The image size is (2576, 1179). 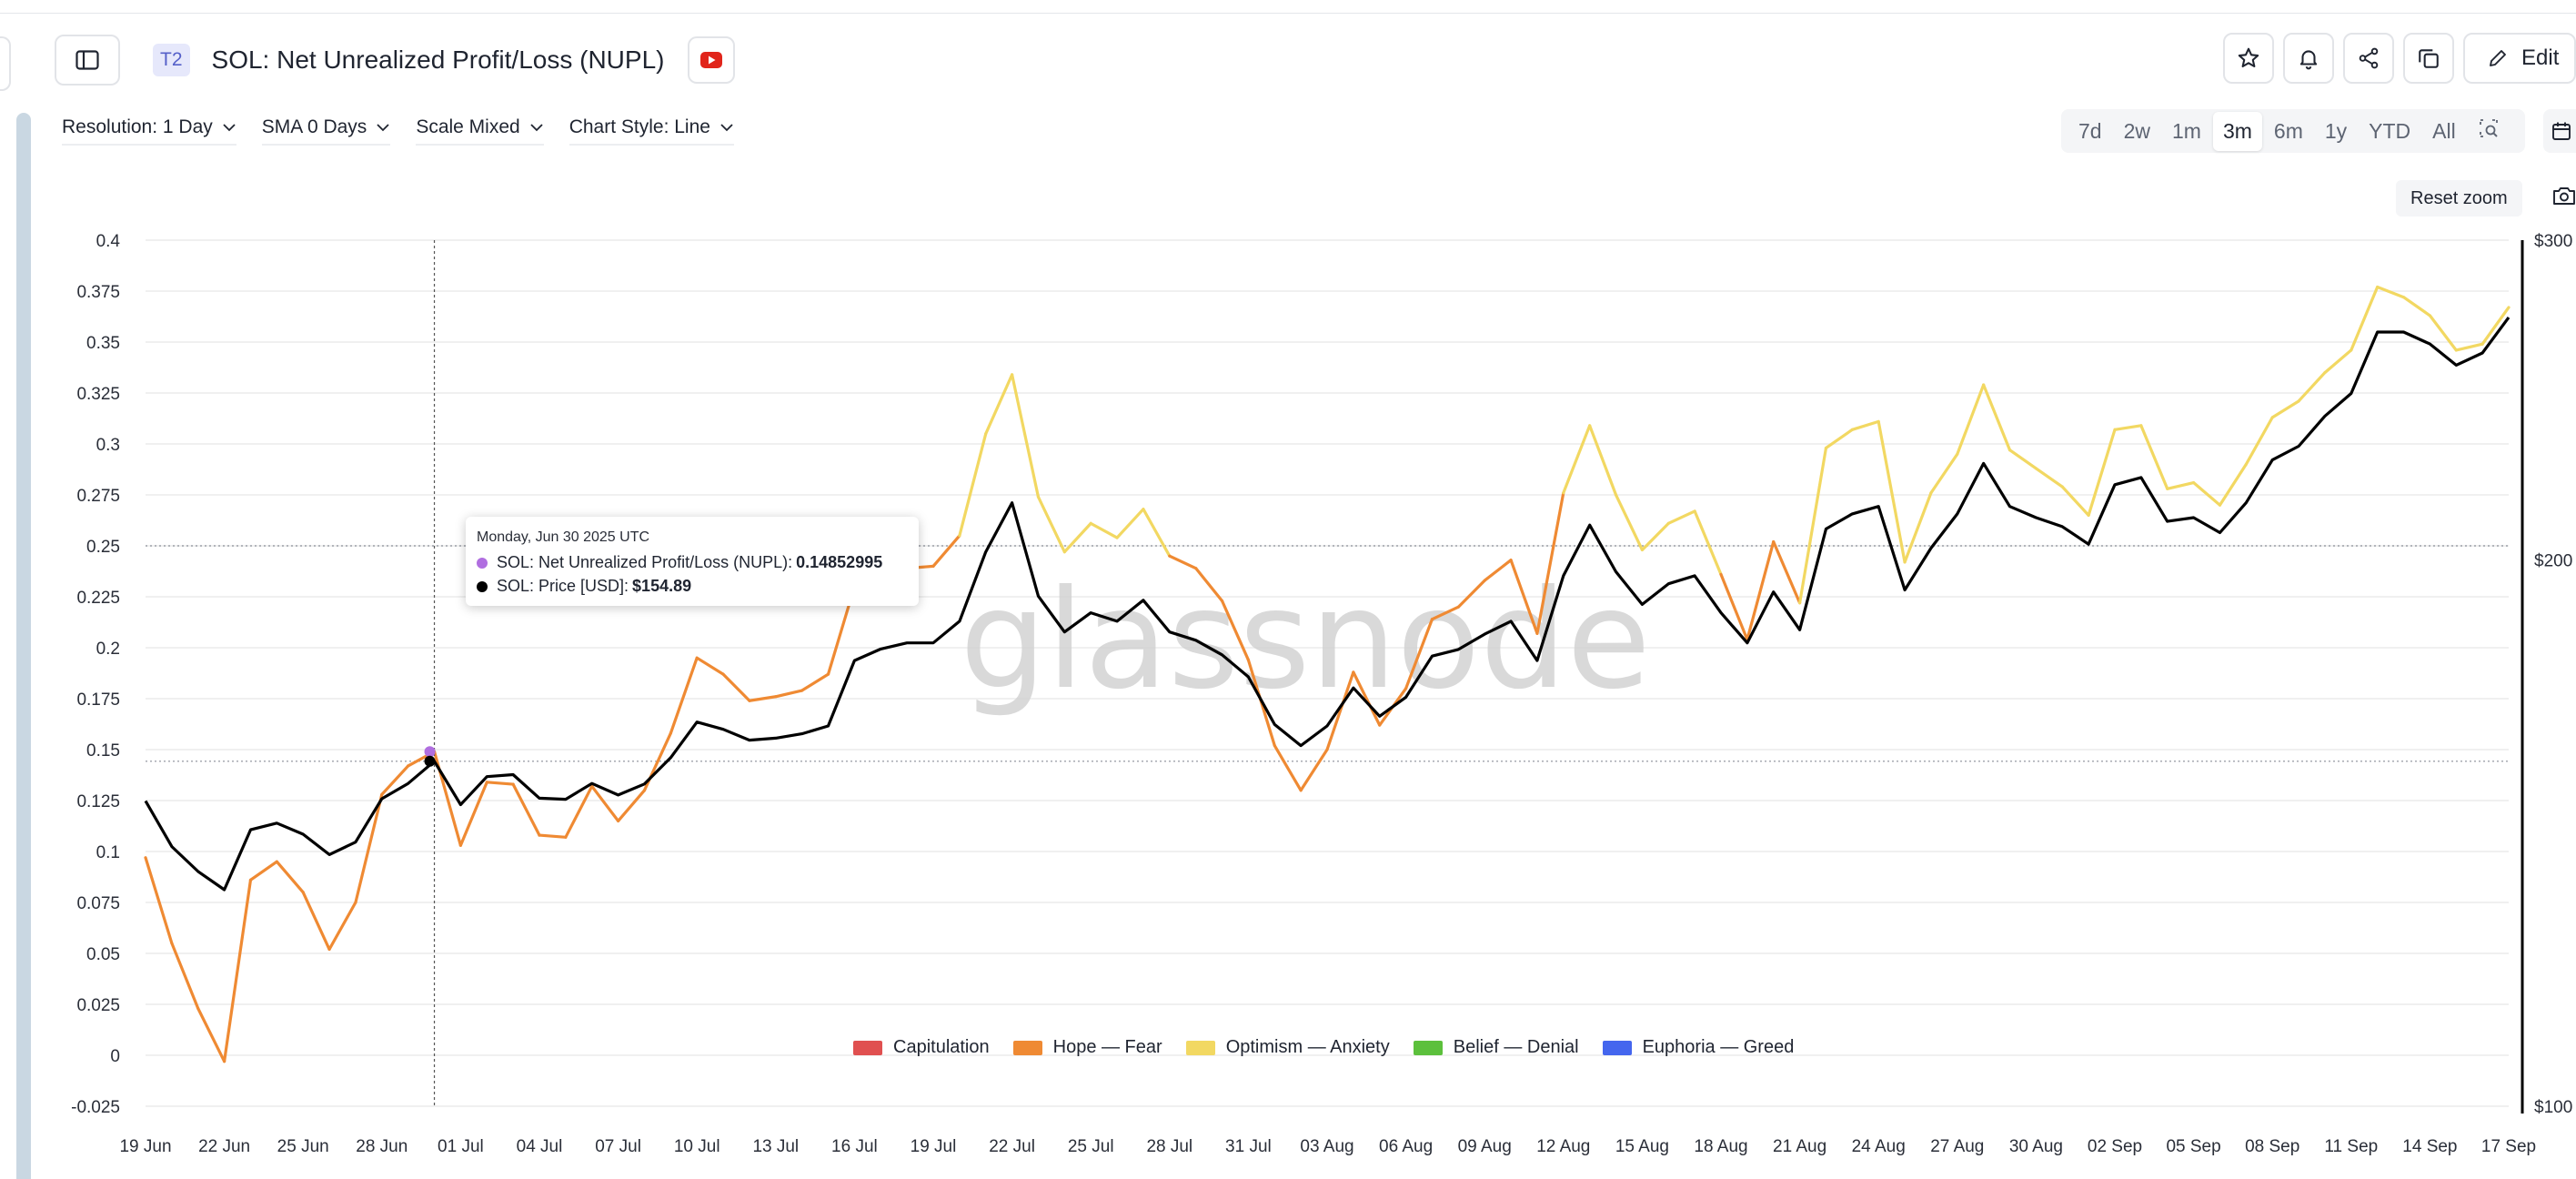 What do you see at coordinates (480, 131) in the screenshot?
I see `scale-dropdown: Scale Mixed` at bounding box center [480, 131].